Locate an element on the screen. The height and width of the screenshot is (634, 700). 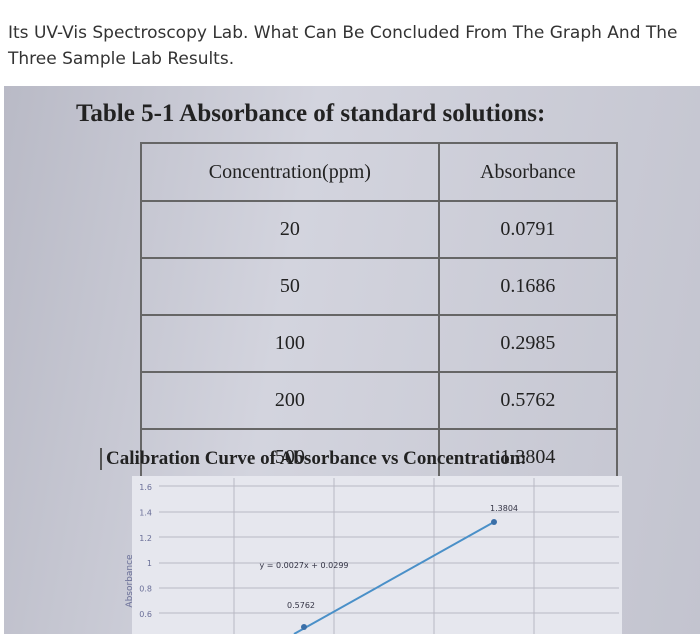
table-row: 100 0.2985 is located at coordinates (379, 343).